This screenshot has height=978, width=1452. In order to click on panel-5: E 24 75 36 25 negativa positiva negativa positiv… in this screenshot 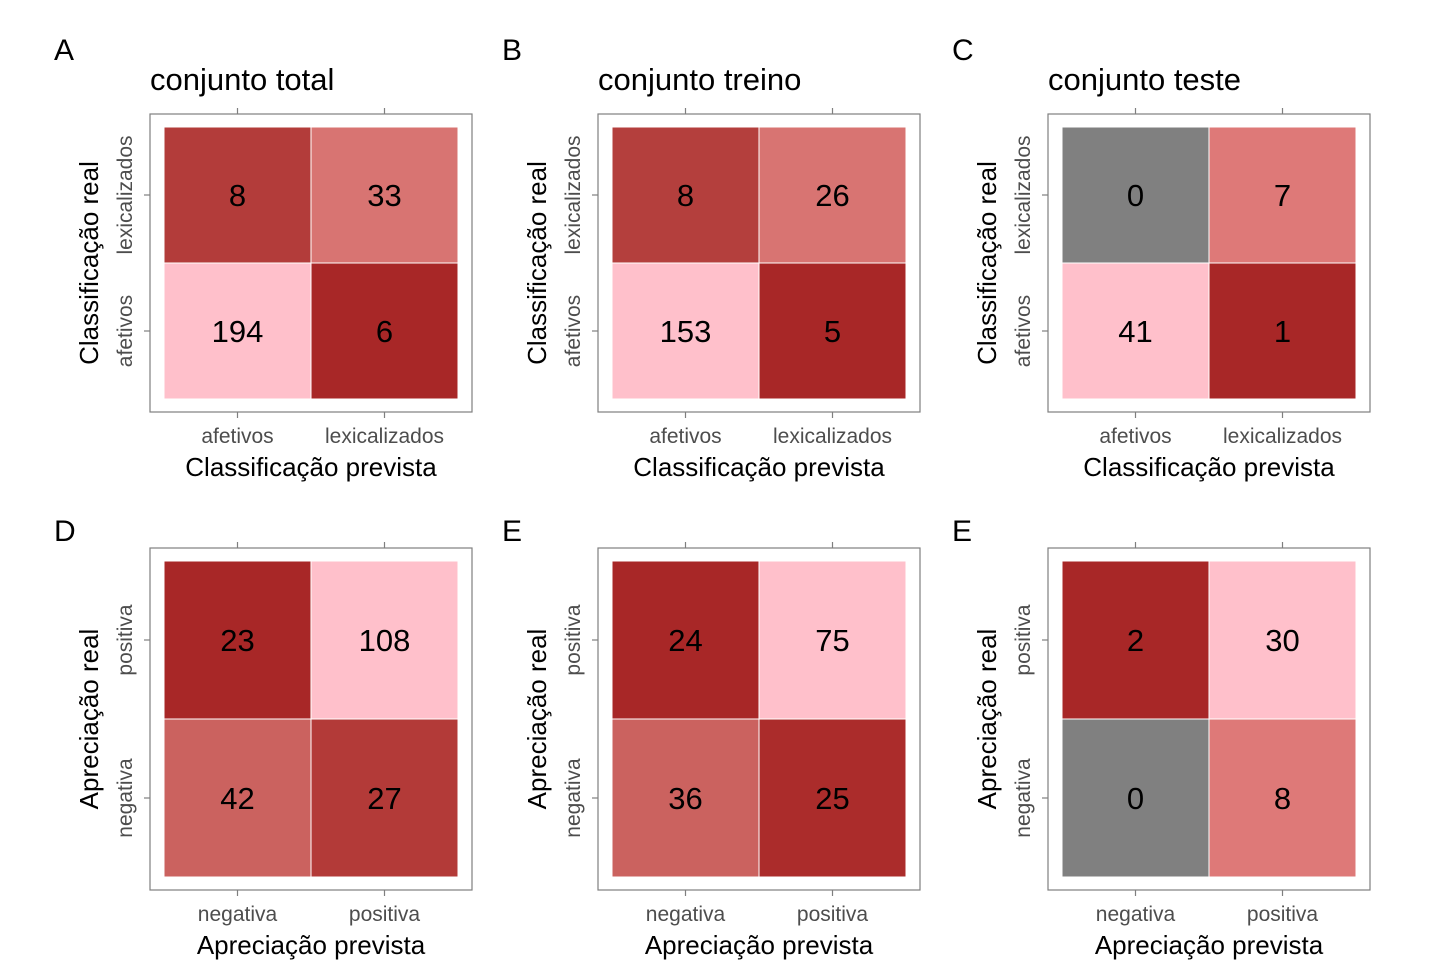, I will do `click(711, 737)`.